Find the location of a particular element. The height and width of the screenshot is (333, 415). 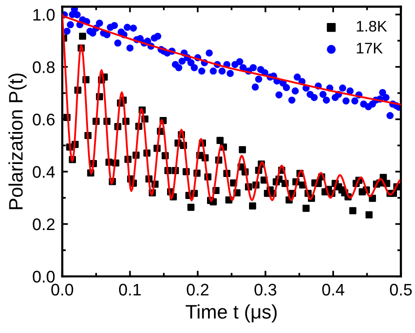

legend-label: 1.8K is located at coordinates (371, 26).